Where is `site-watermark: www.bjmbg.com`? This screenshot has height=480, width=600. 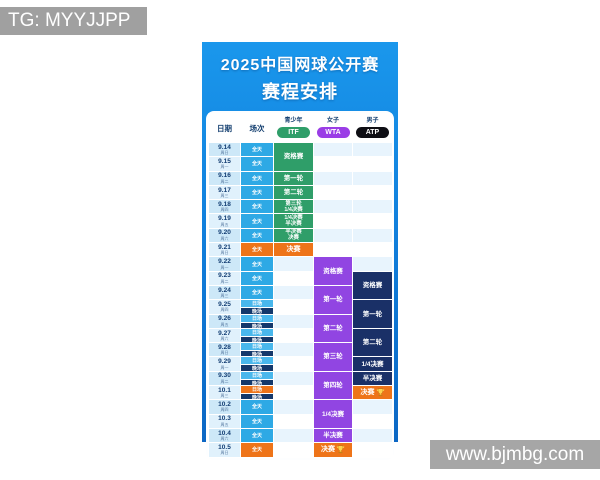 site-watermark: www.bjmbg.com is located at coordinates (515, 454).